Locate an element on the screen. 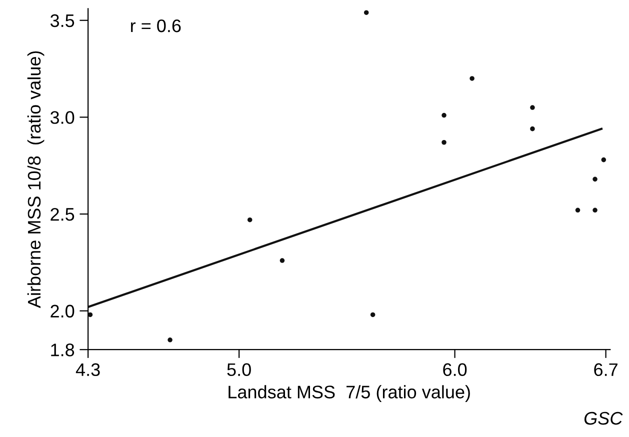  text: GSC is located at coordinates (603, 418).